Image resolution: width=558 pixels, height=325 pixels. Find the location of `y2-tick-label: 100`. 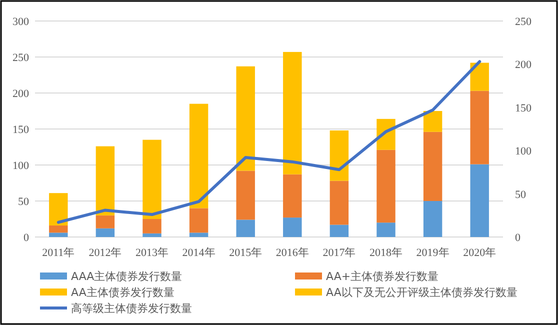

y2-tick-label: 100 is located at coordinates (523, 152).